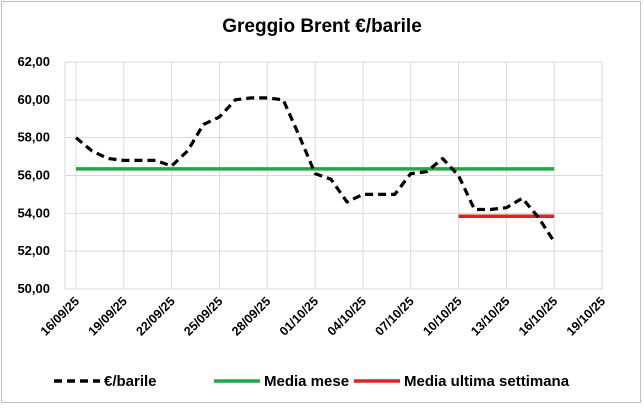 This screenshot has height=409, width=644. I want to click on y-tick-label: 58,00, so click(33, 137).